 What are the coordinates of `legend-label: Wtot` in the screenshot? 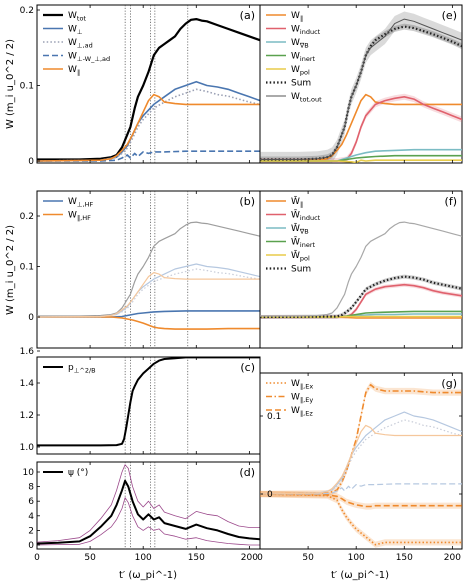 It's located at (77, 17).